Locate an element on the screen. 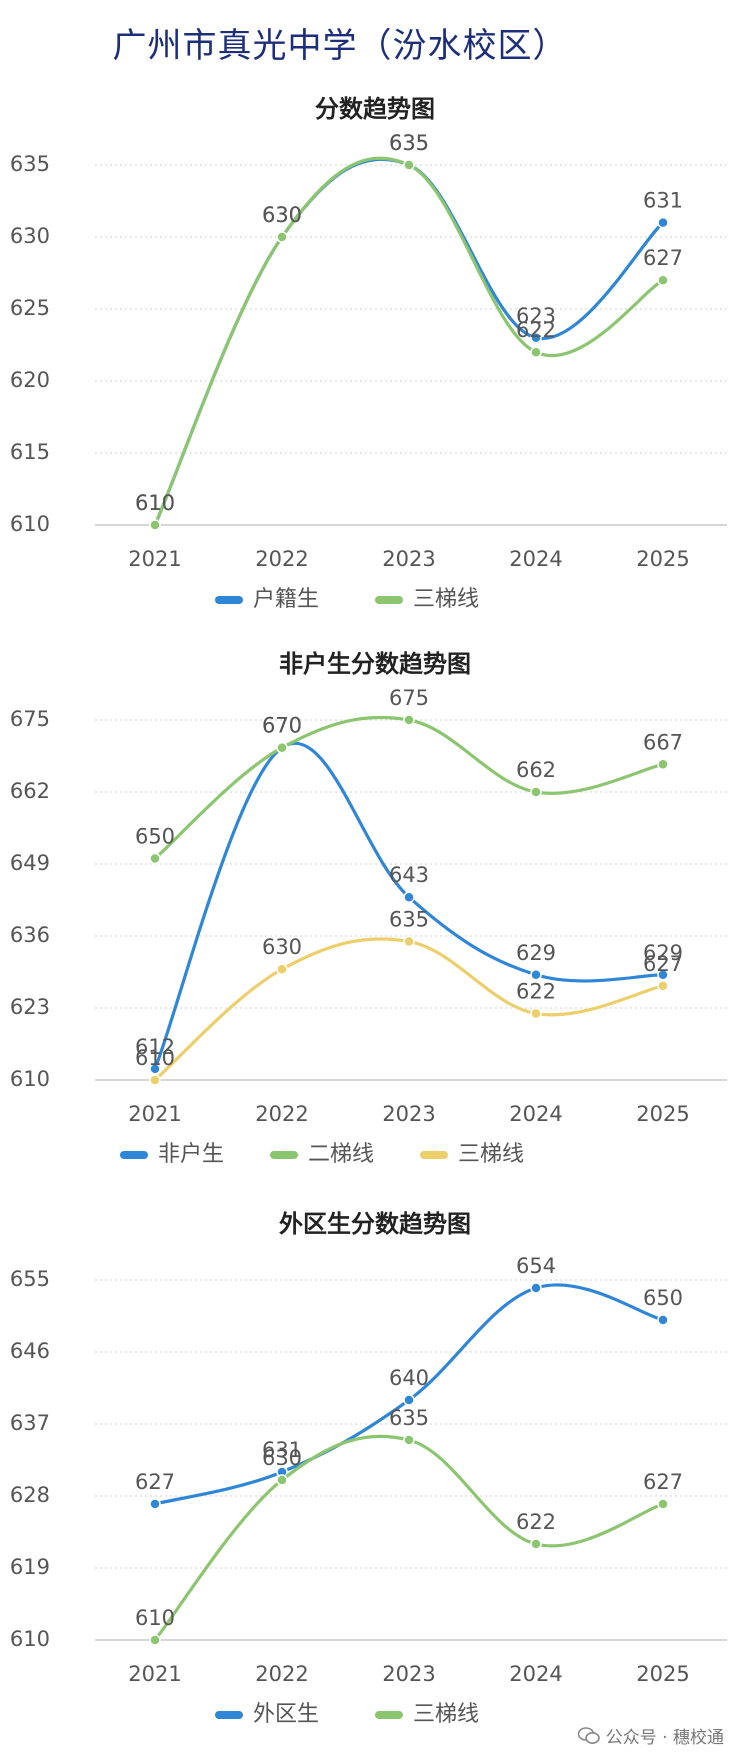  data-label: 623 is located at coordinates (536, 316).